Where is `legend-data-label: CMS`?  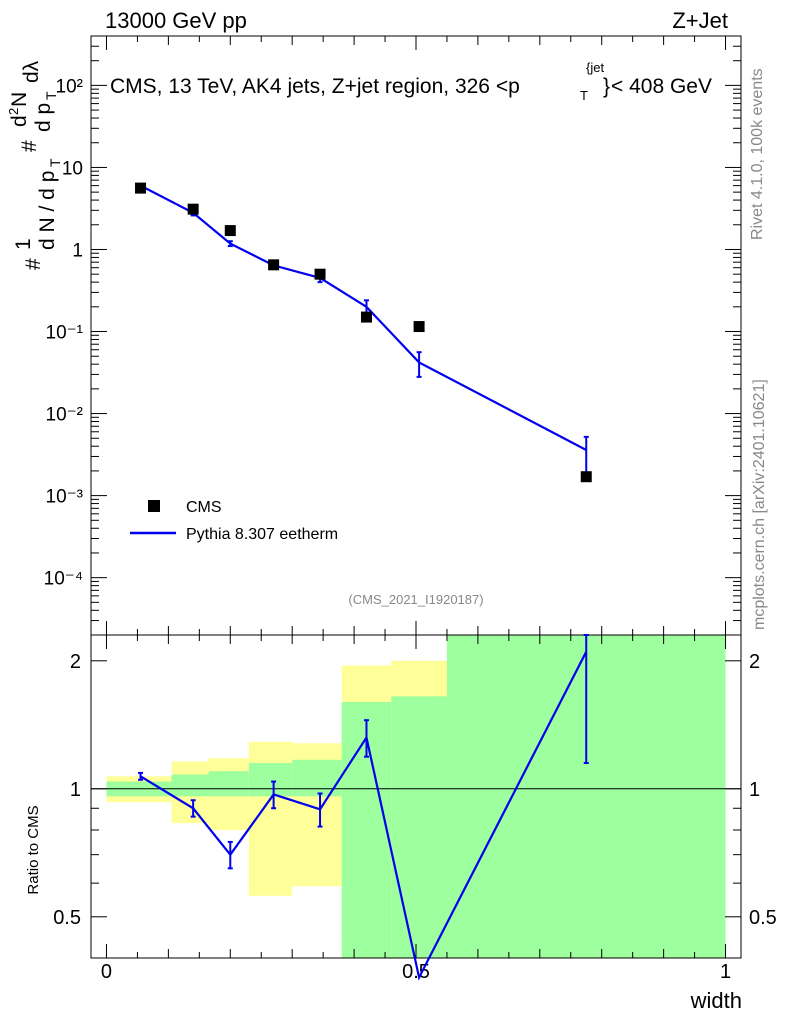 legend-data-label: CMS is located at coordinates (204, 507).